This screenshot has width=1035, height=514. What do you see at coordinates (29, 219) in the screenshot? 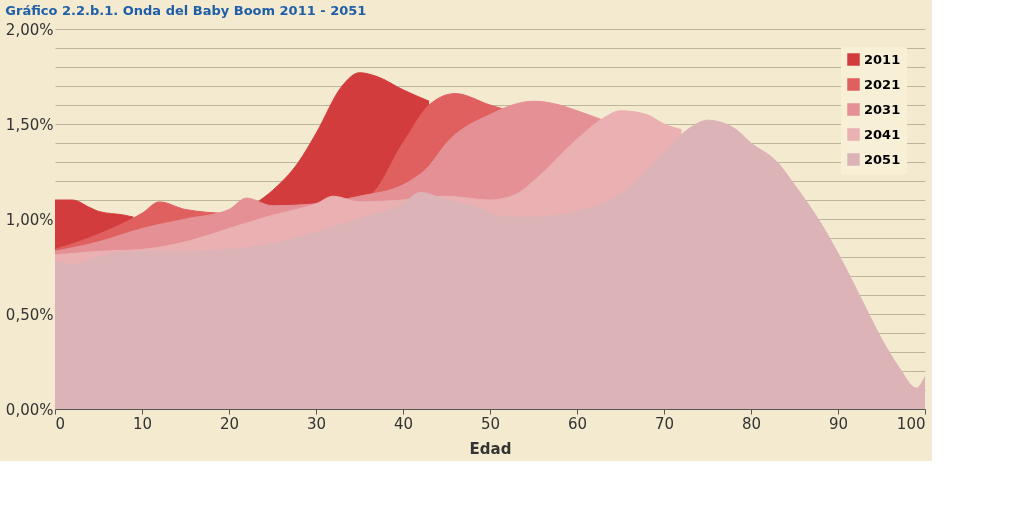
I see `y-tick-label: 1,00%` at bounding box center [29, 219].